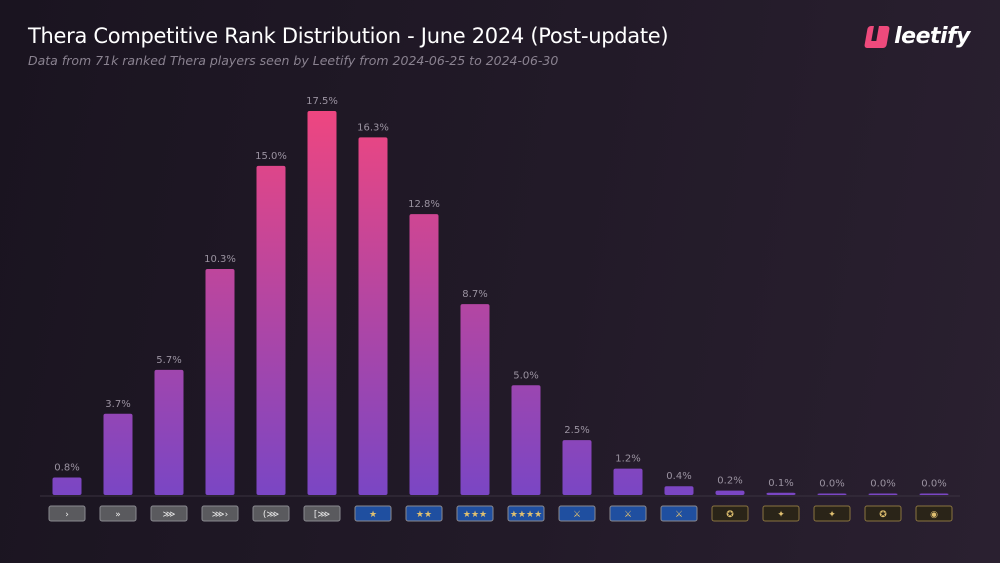 This screenshot has width=1000, height=563. I want to click on rank-badge-glyph: ★, so click(373, 515).